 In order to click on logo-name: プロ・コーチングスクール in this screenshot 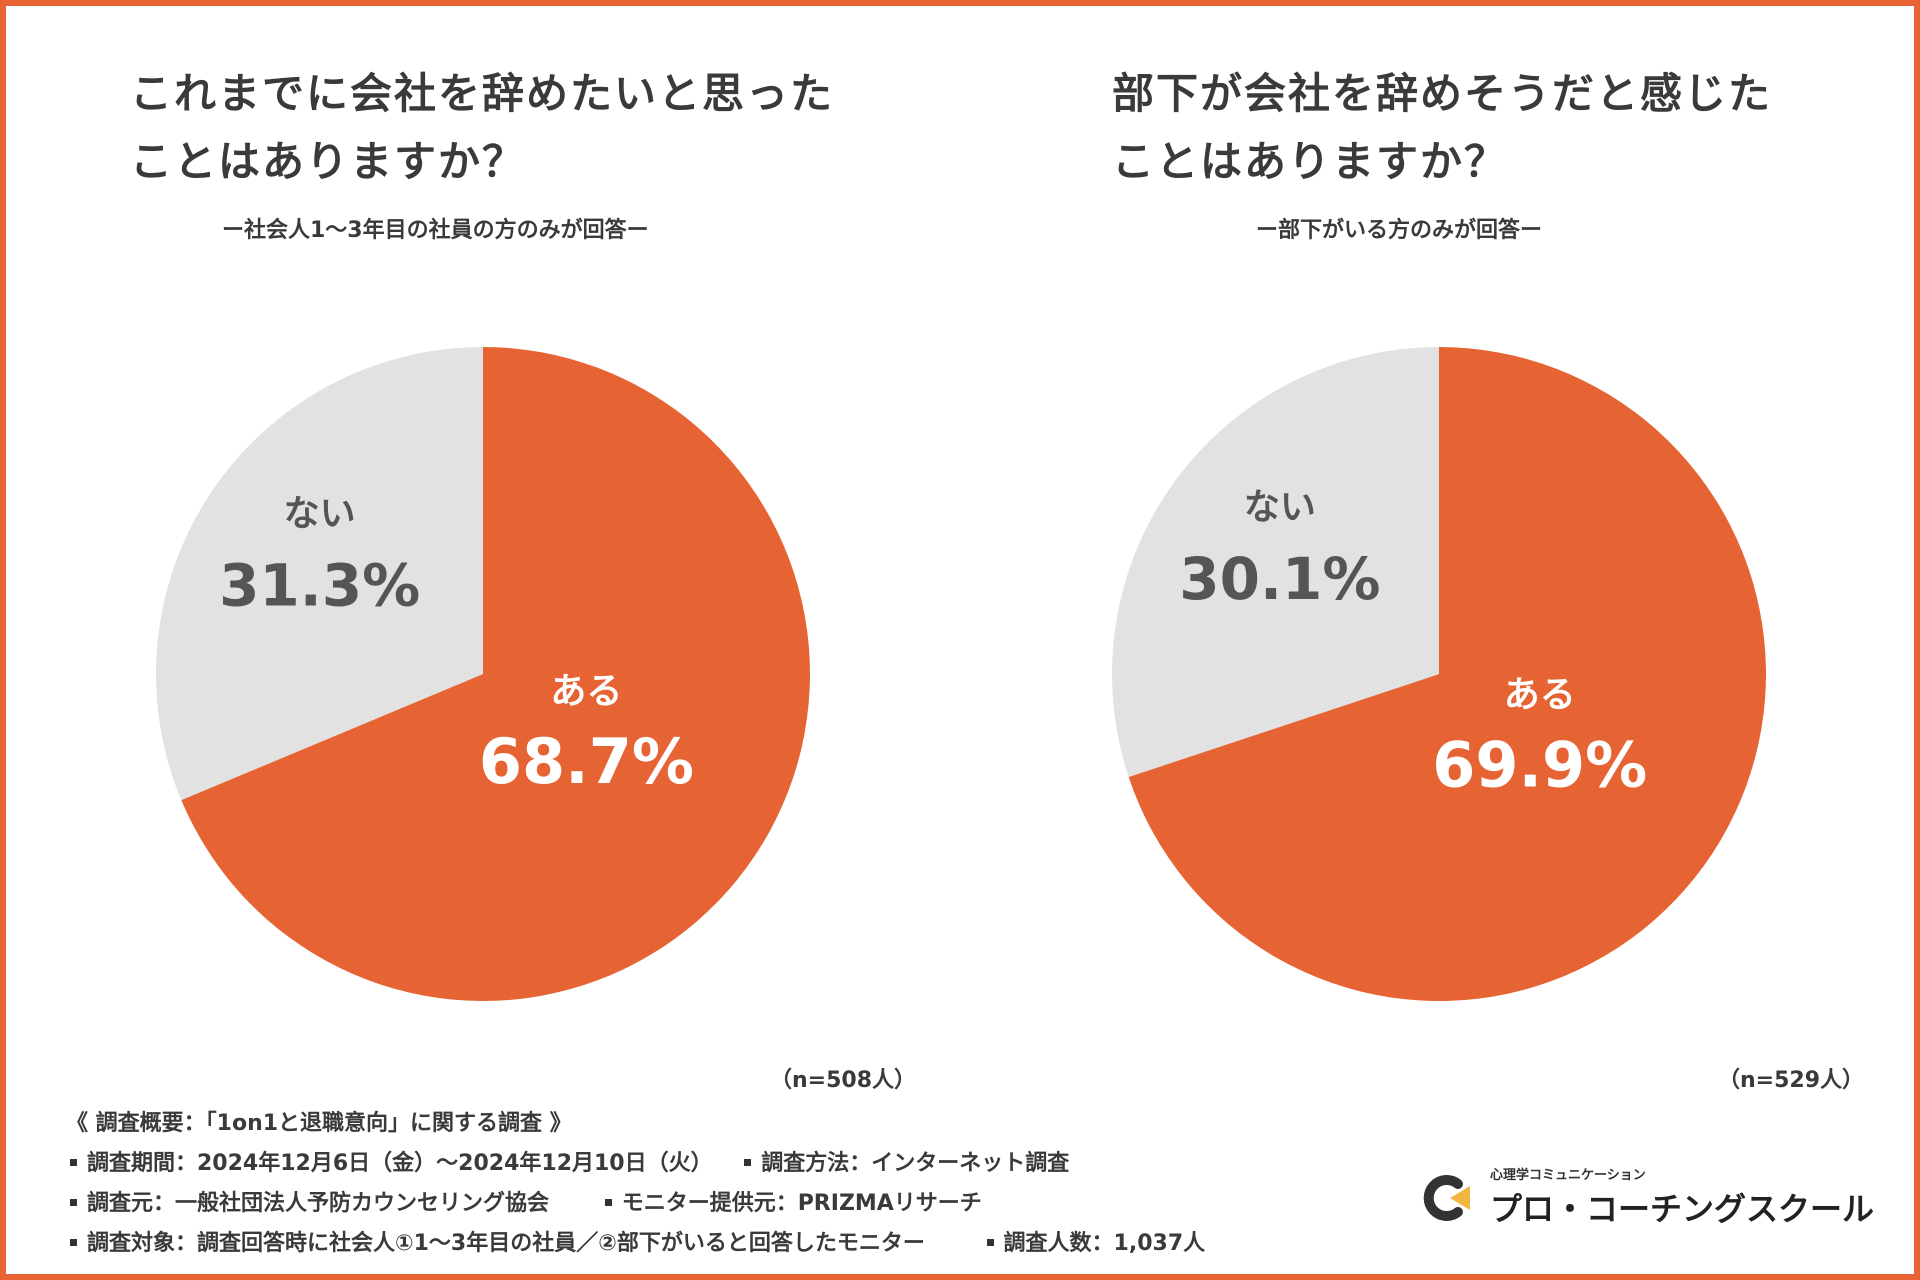, I will do `click(1682, 1209)`.